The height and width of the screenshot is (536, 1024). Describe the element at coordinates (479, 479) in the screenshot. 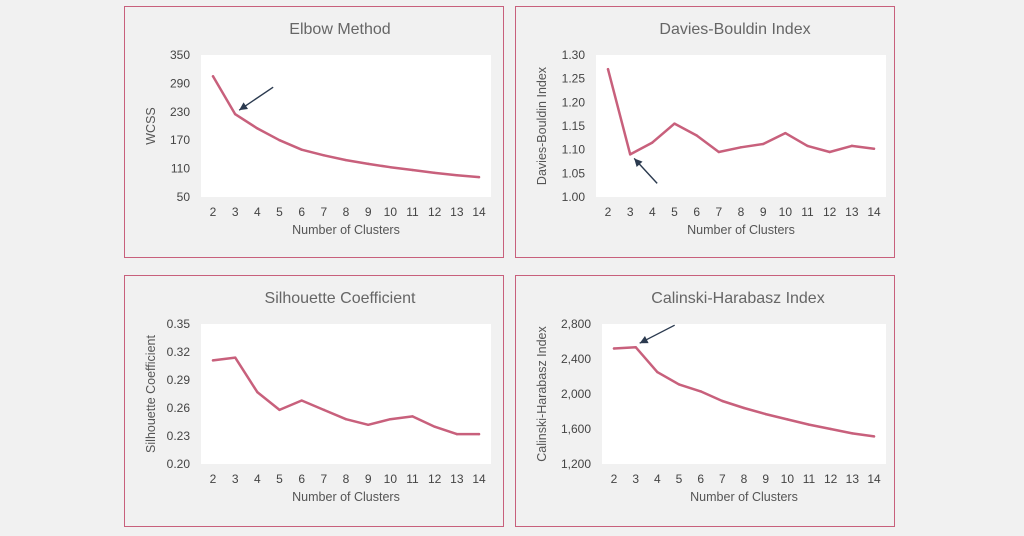

I see `silhouette-coefficient-xtick-label: 14` at that location.